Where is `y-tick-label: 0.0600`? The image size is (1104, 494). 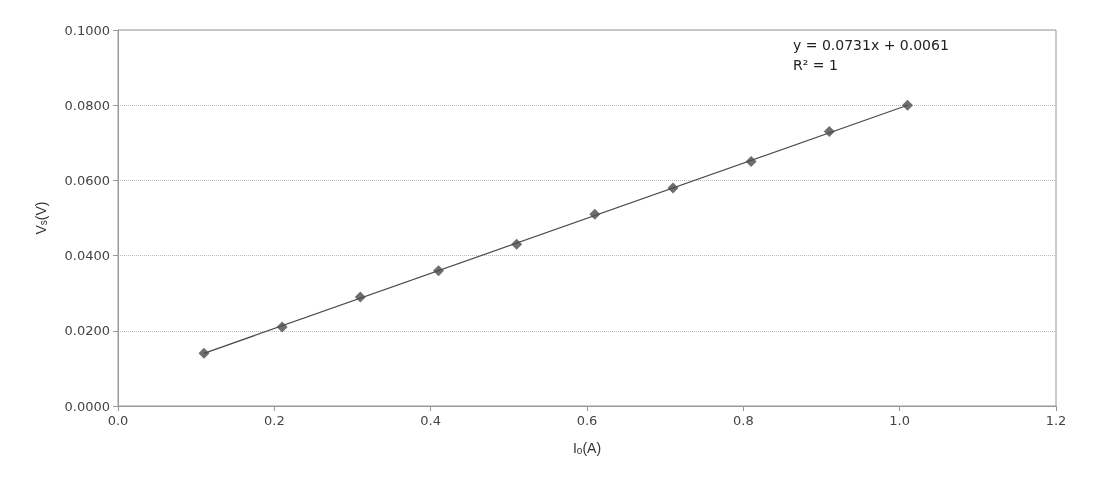 y-tick-label: 0.0600 is located at coordinates (87, 180).